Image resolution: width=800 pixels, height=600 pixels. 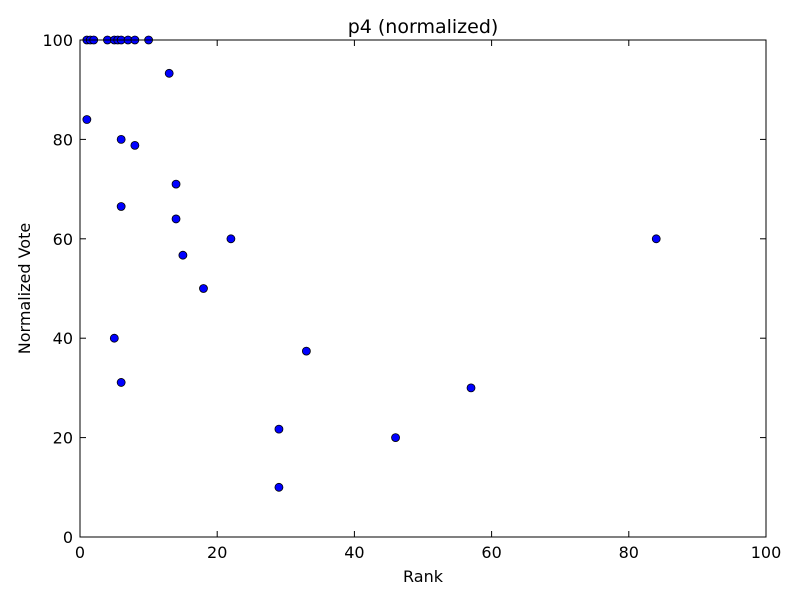 I want to click on y-axis-label: Normalized Vote, so click(x=24, y=288).